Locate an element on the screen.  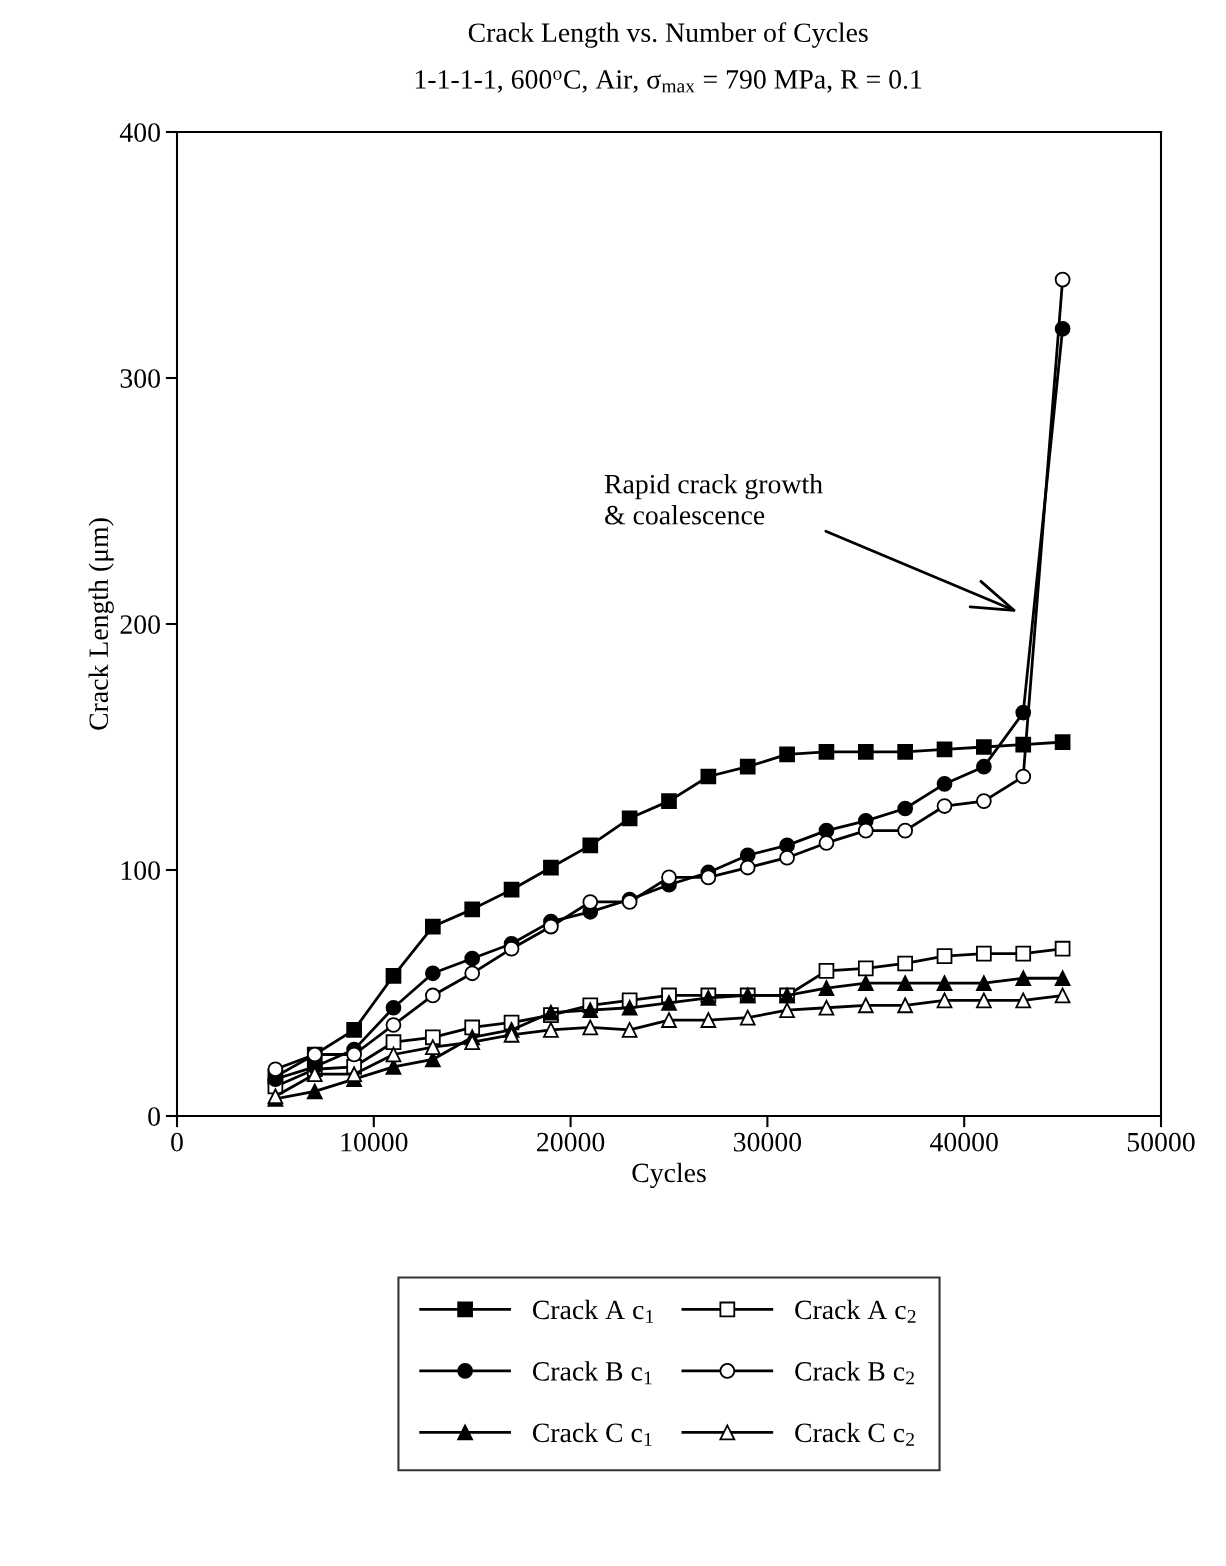
x-tick-label: 40000 is located at coordinates (964, 1142).